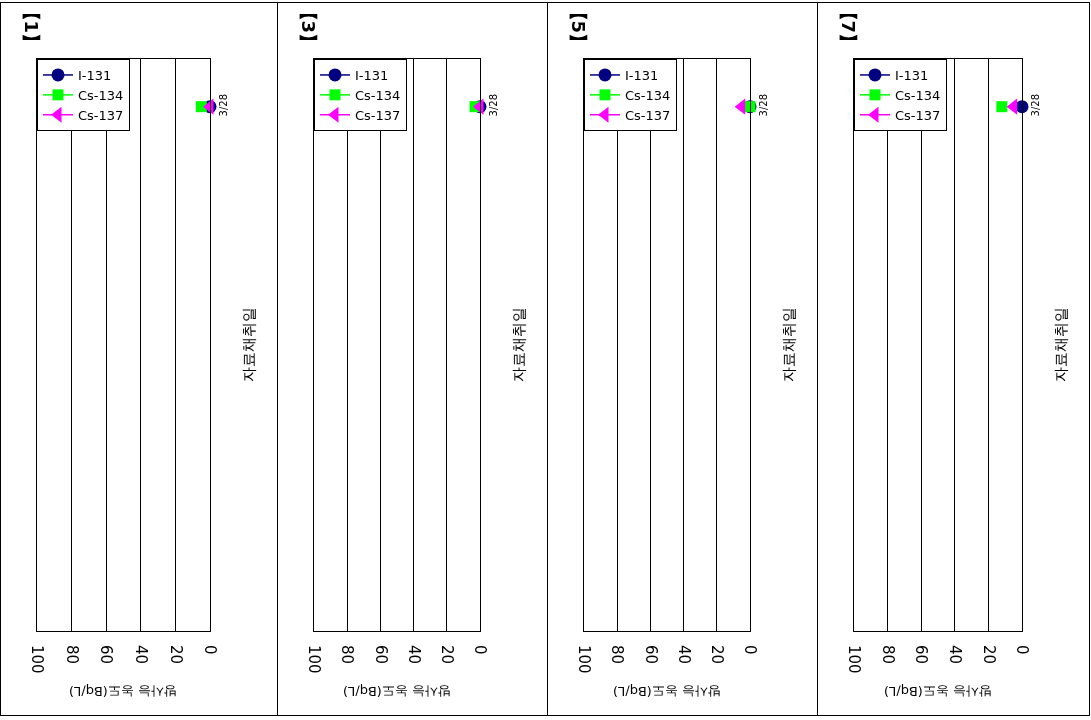  I want to click on chart-title: 【5】, so click(578, 27).